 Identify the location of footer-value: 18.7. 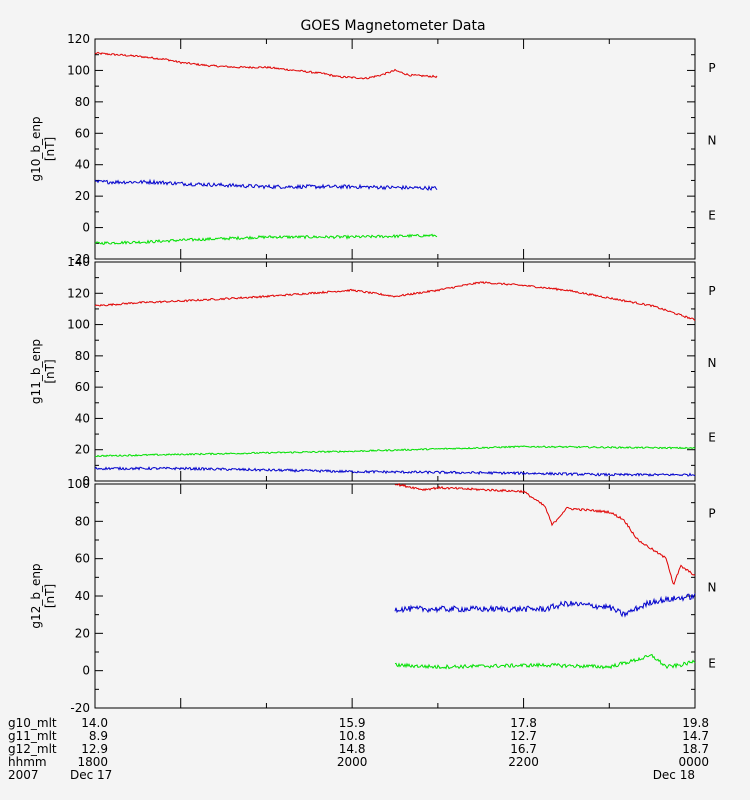
(695, 749).